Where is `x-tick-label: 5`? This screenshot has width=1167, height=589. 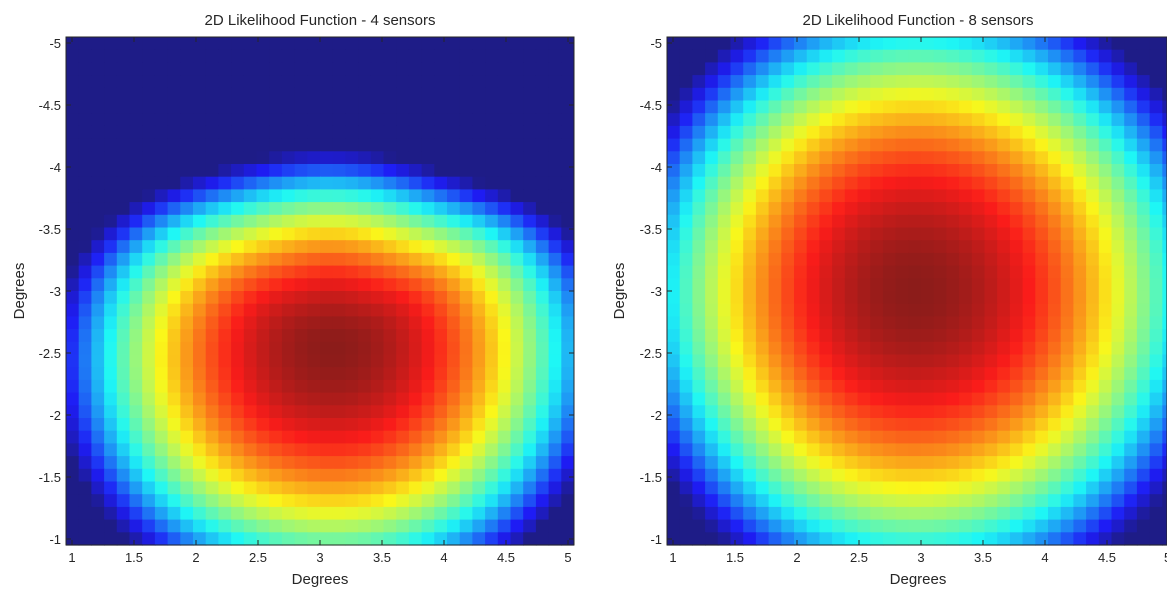
x-tick-label: 5 is located at coordinates (567, 557).